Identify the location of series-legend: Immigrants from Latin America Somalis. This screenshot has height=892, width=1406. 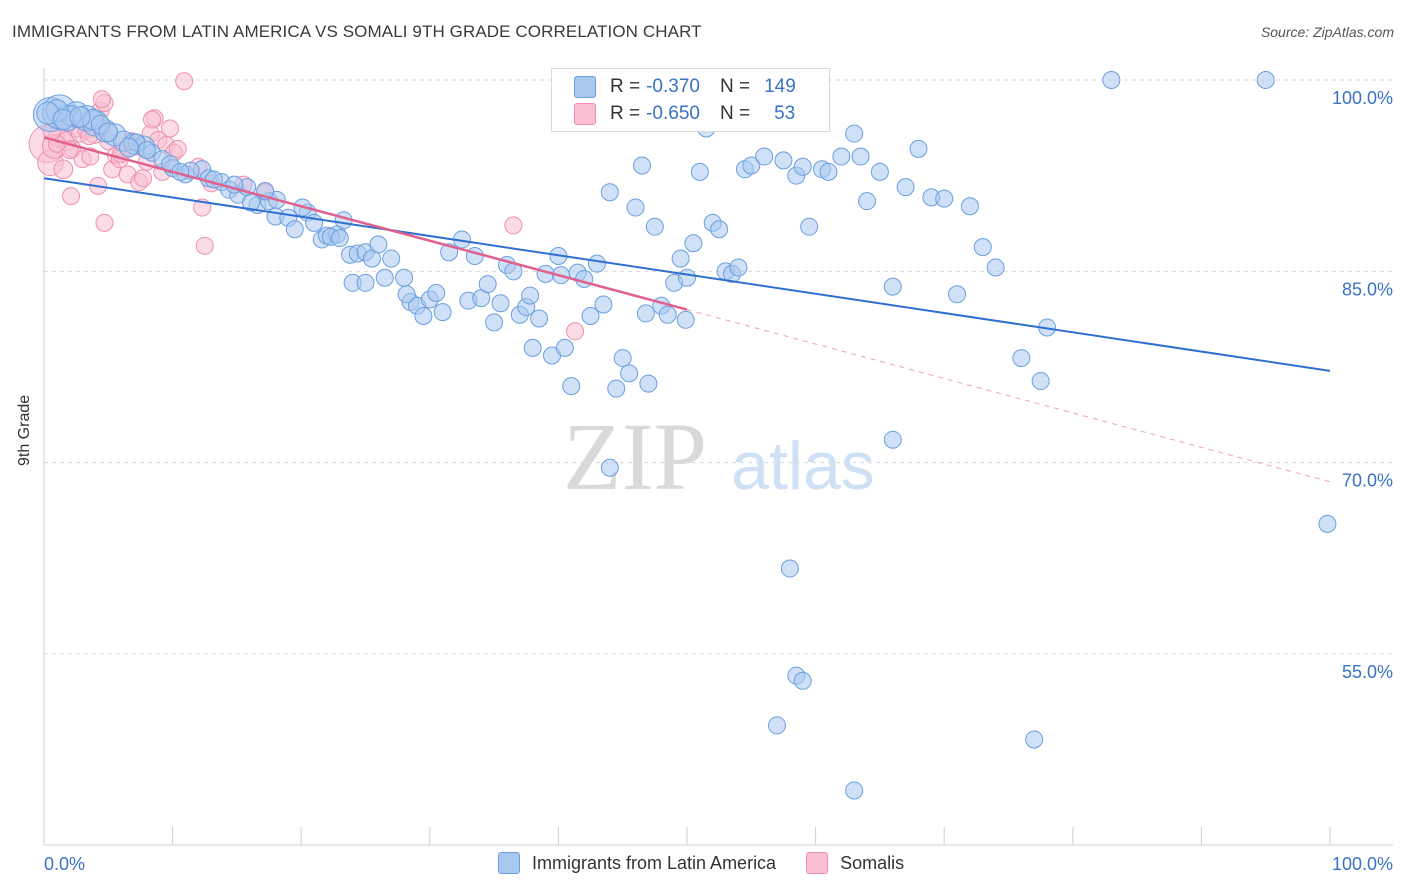
(716, 863).